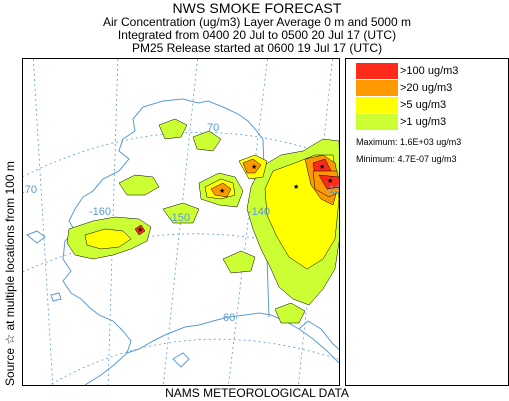 Image resolution: width=509 pixels, height=401 pixels. I want to click on lat-60-line, so click(194, 361).